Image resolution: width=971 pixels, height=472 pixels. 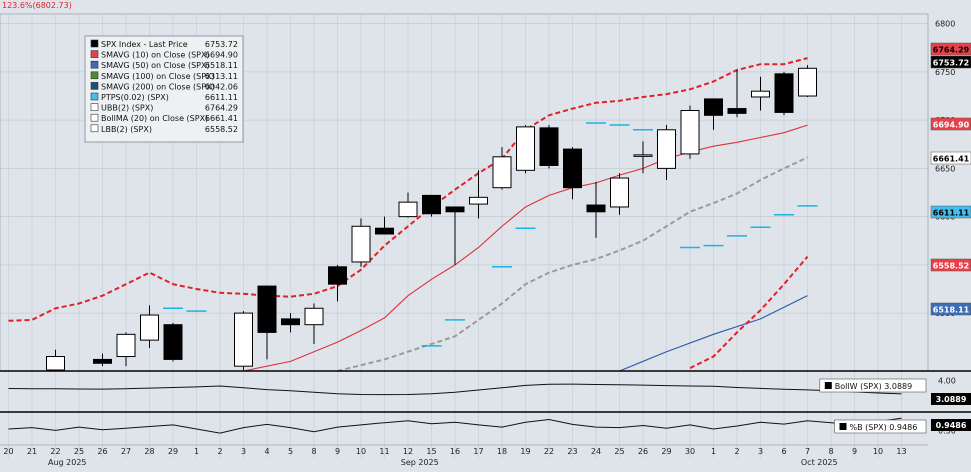 I want to click on legend-value: 6518.11, so click(x=221, y=65).